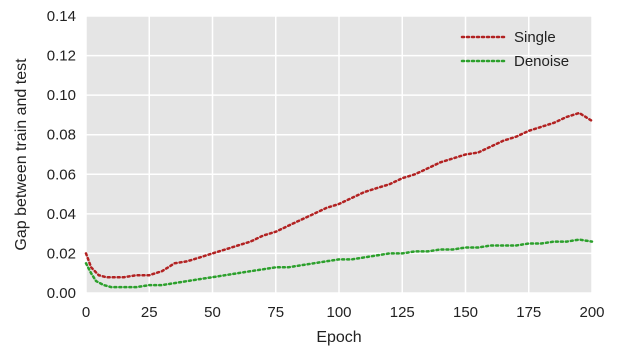 This screenshot has width=618, height=348. I want to click on legend-label-single: Single, so click(535, 37).